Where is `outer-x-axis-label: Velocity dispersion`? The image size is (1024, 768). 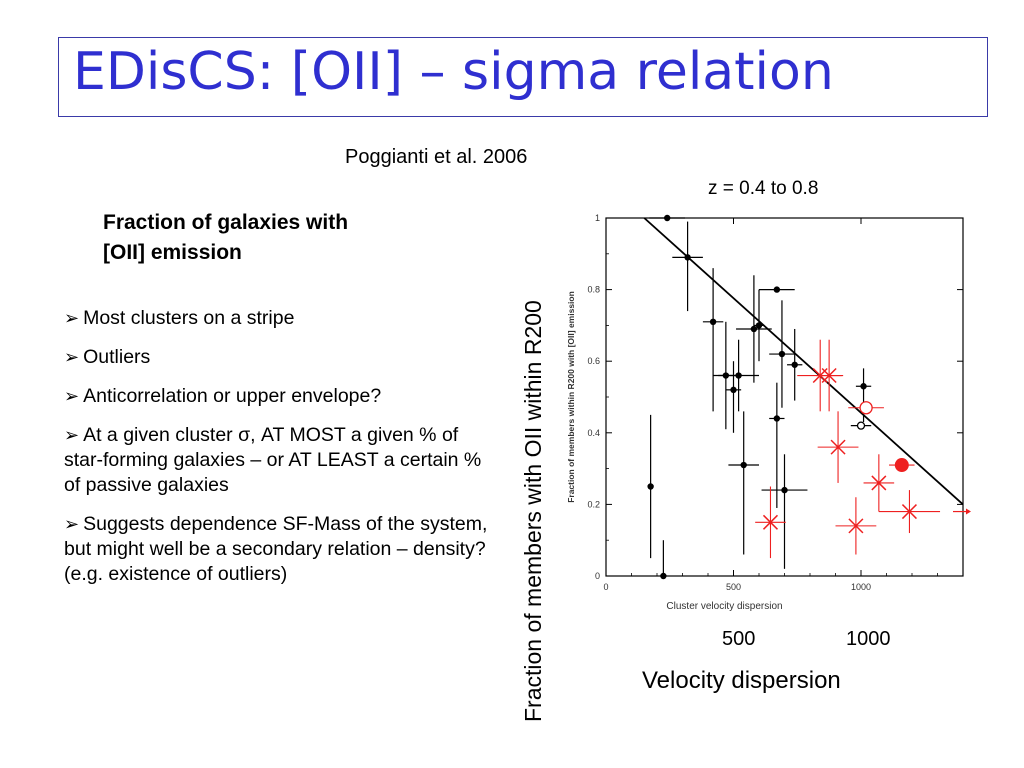
outer-x-axis-label: Velocity dispersion is located at coordinates (741, 680).